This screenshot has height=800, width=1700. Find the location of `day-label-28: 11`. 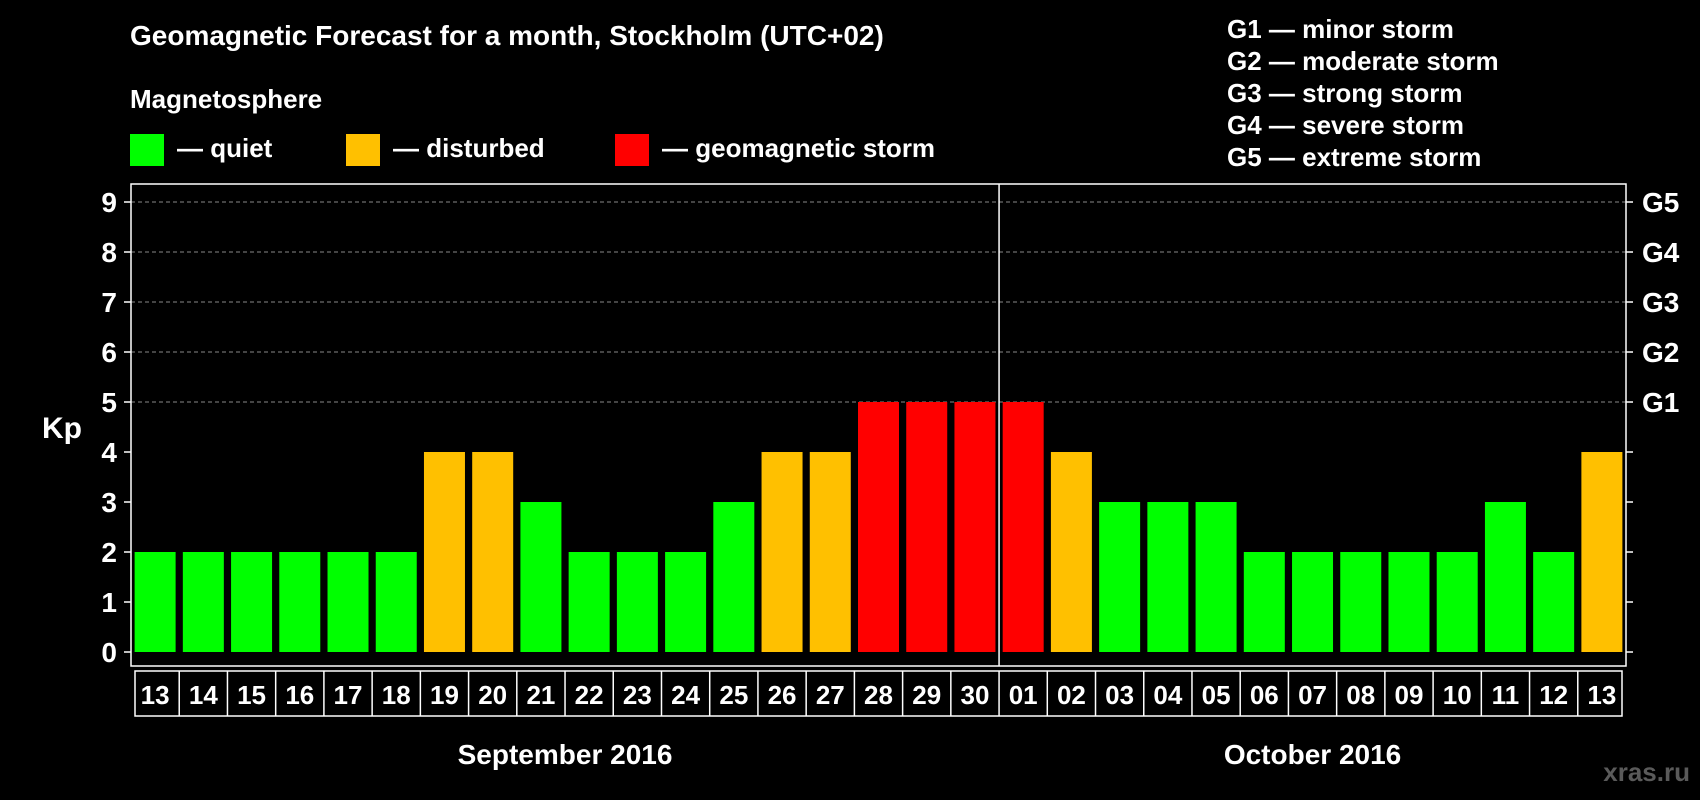

day-label-28: 11 is located at coordinates (1506, 695).